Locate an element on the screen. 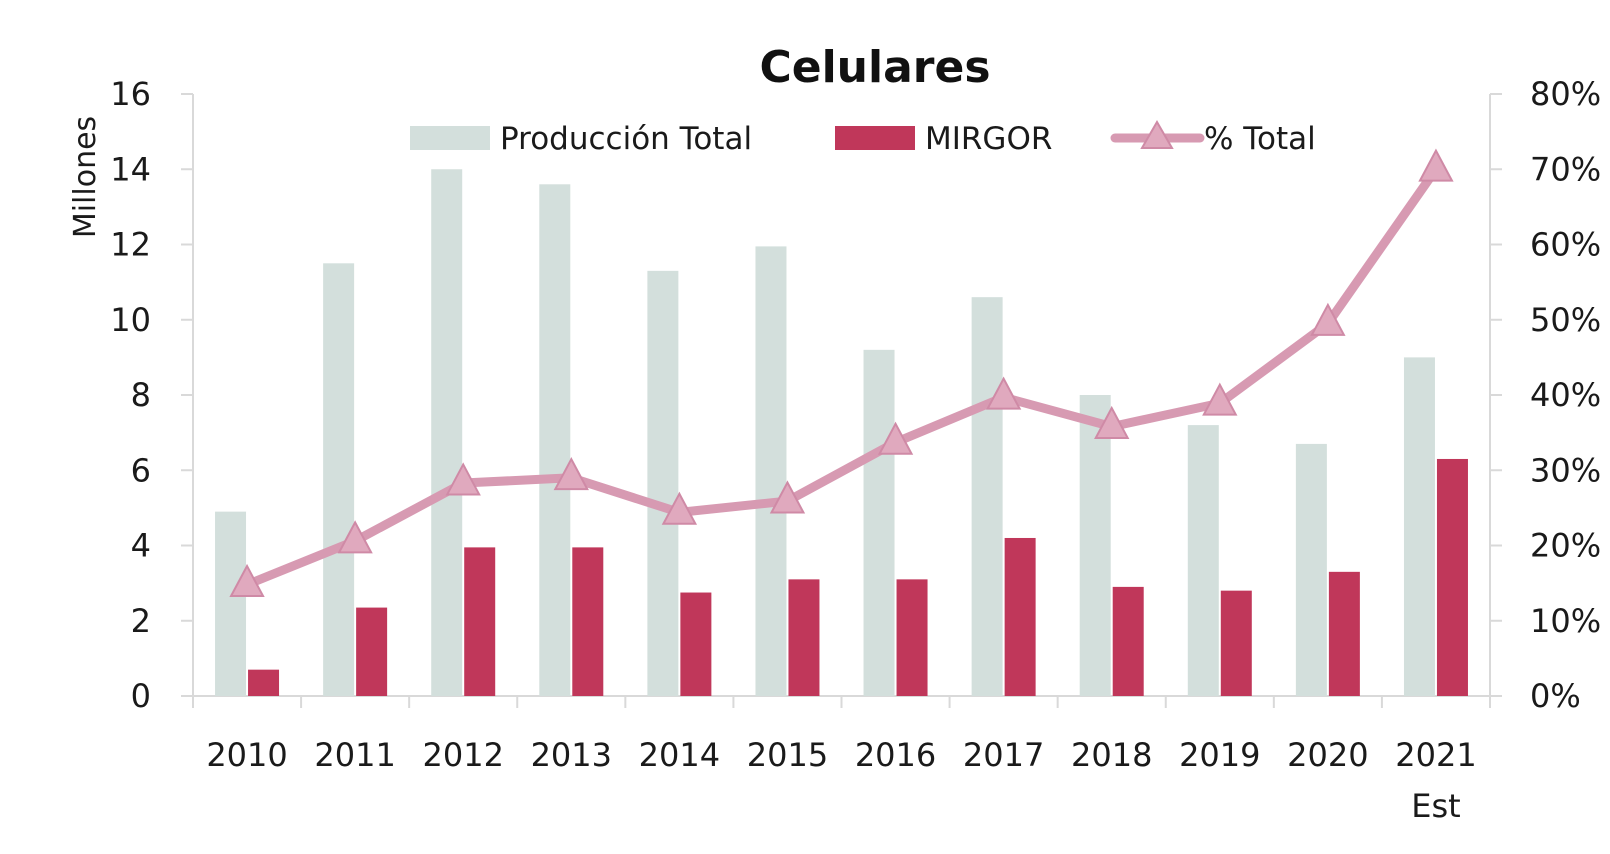 Image resolution: width=1610 pixels, height=854 pixels. x-tick-label: 2020 is located at coordinates (1327, 755).